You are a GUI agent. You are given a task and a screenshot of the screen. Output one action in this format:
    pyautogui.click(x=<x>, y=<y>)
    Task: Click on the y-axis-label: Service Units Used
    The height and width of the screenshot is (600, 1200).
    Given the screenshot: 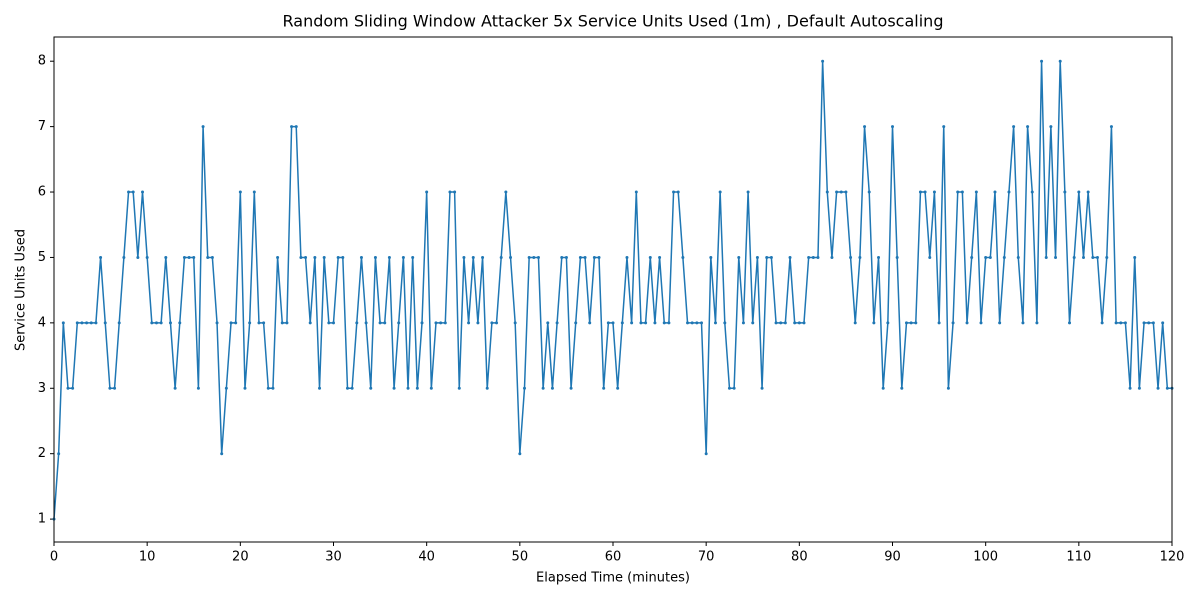 What is the action you would take?
    pyautogui.click(x=21, y=290)
    